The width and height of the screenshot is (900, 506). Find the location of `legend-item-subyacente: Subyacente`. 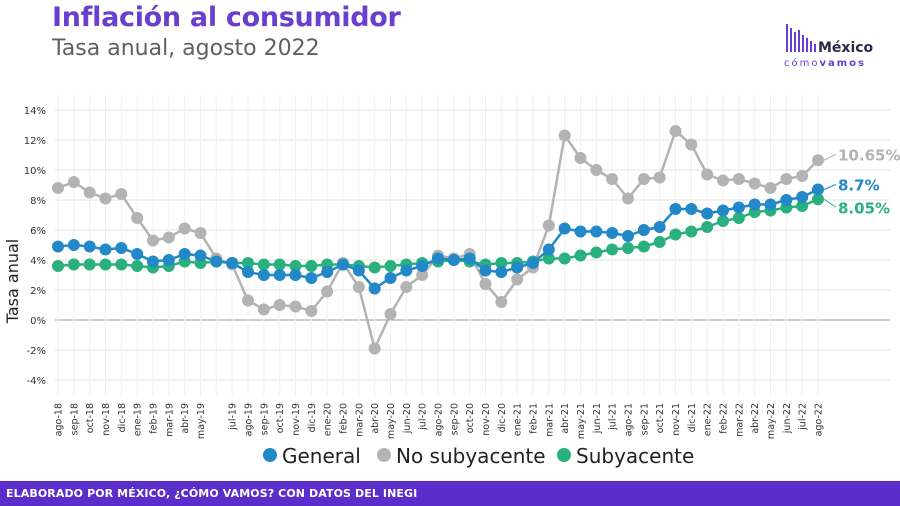

legend-item-subyacente: Subyacente is located at coordinates (625, 456).